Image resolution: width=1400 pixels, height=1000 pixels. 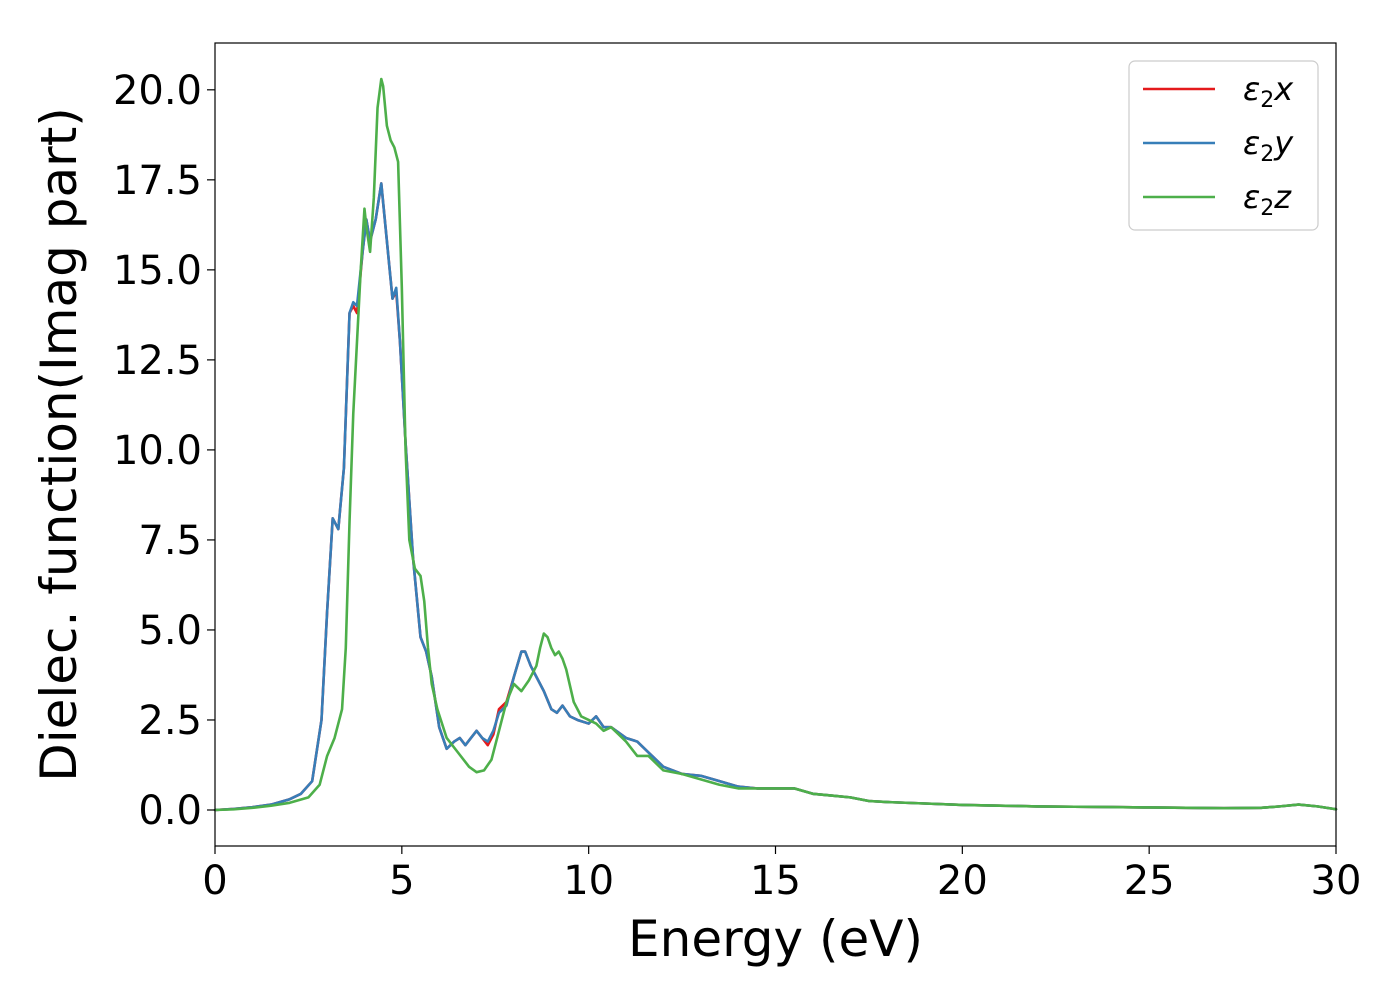 I want to click on y-tick-label: 5.0, so click(x=170, y=631).